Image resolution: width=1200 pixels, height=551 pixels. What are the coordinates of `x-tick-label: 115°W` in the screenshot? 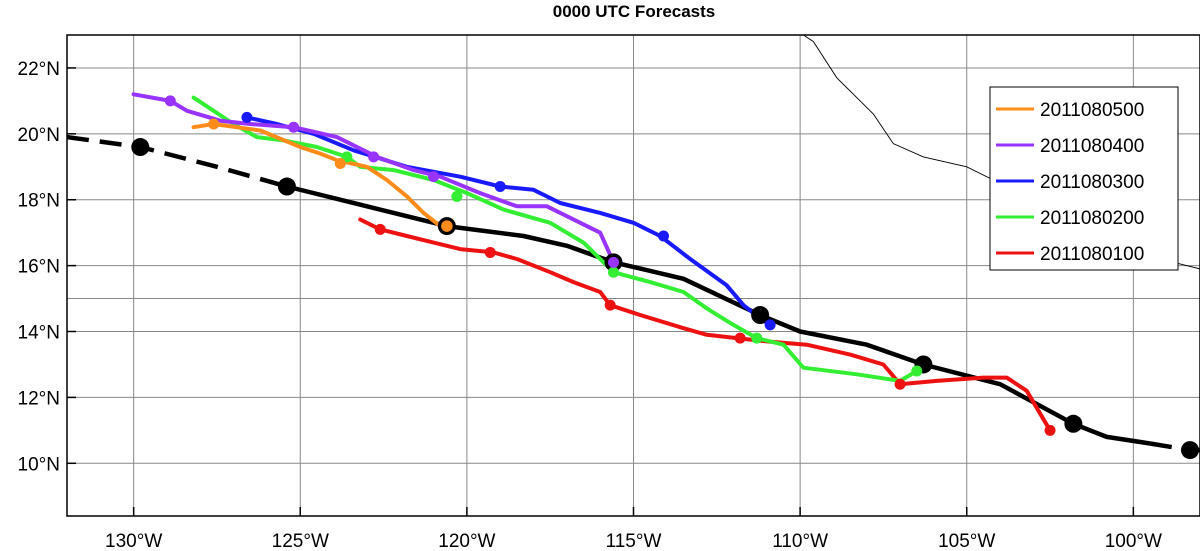 It's located at (634, 541).